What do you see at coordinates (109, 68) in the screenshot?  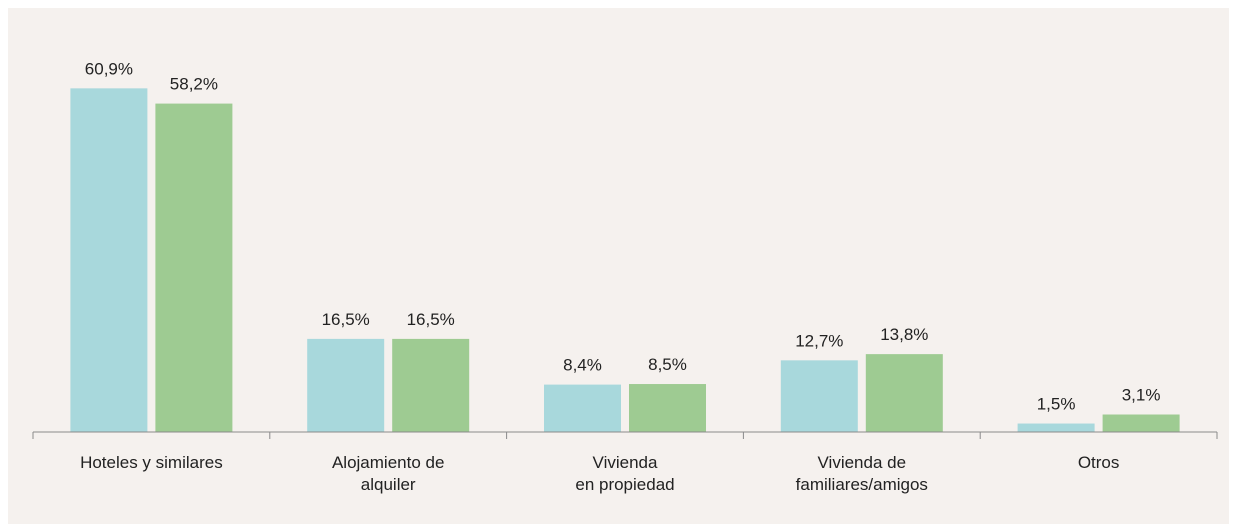 I see `value-label: 60,9%` at bounding box center [109, 68].